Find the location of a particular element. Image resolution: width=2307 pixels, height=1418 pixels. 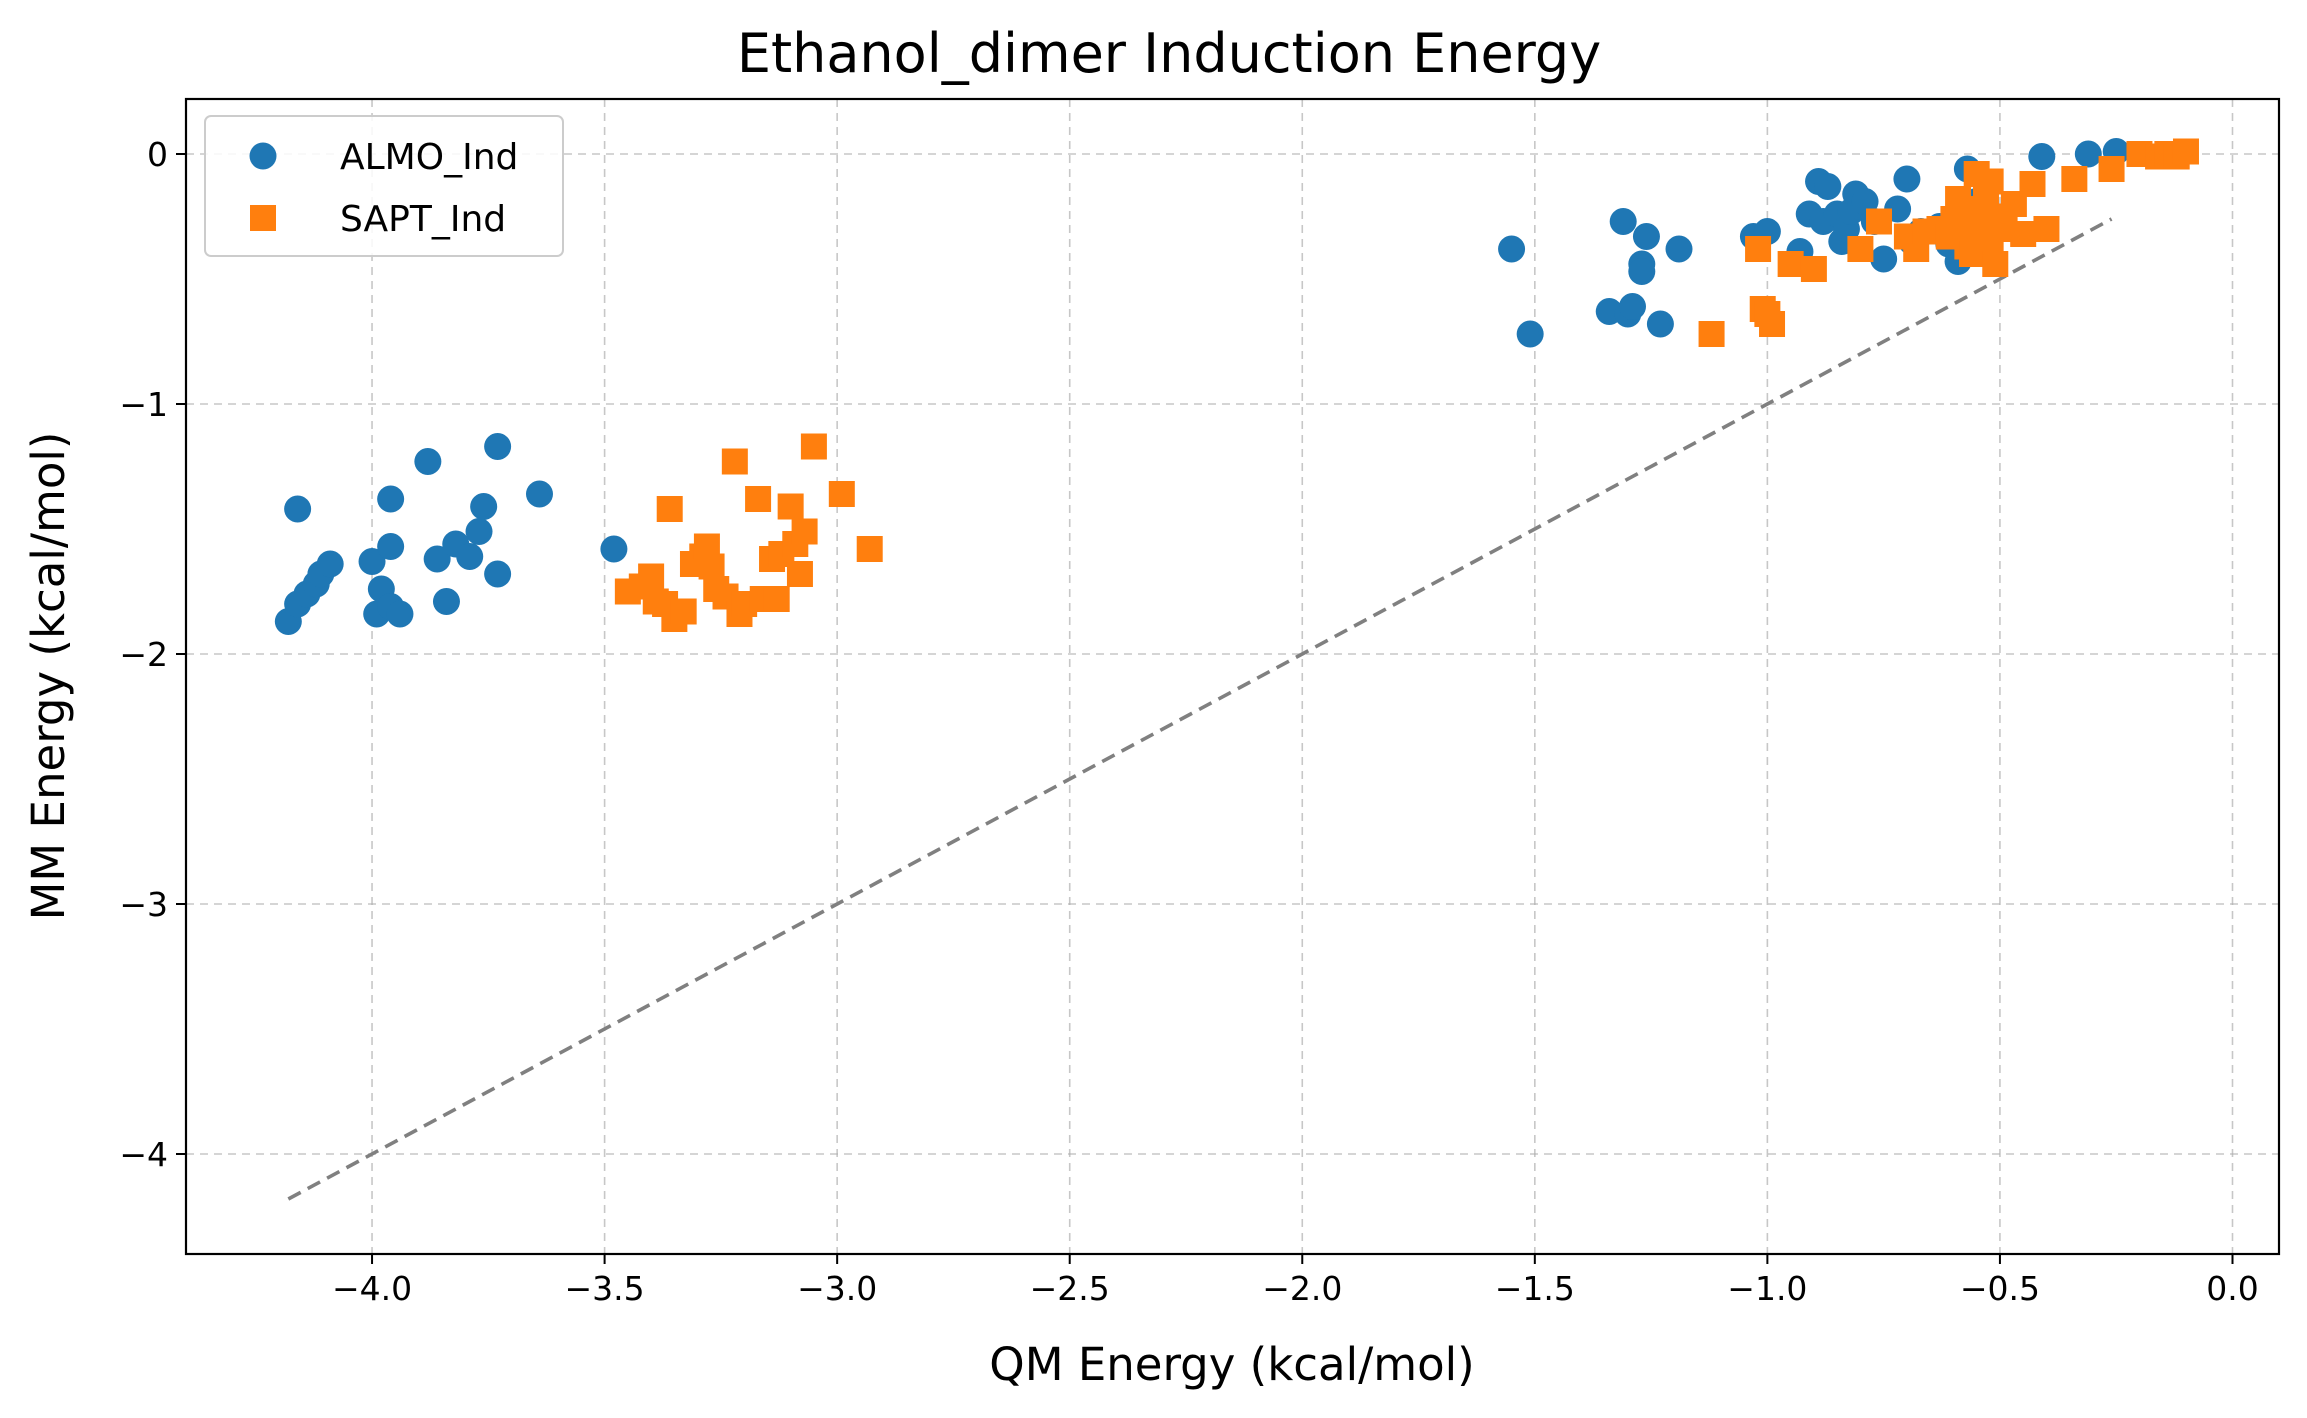

x-axis-label: QM Energy (kcal/mol) is located at coordinates (1231, 1364).